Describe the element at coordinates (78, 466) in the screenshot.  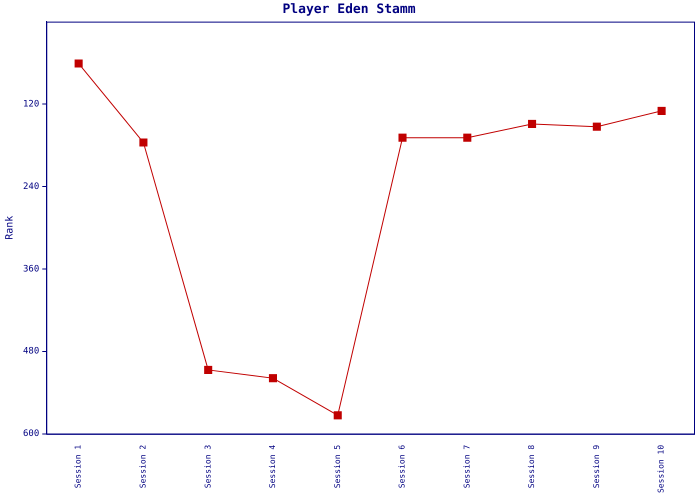
I see `x-tick-label: Session 1` at that location.